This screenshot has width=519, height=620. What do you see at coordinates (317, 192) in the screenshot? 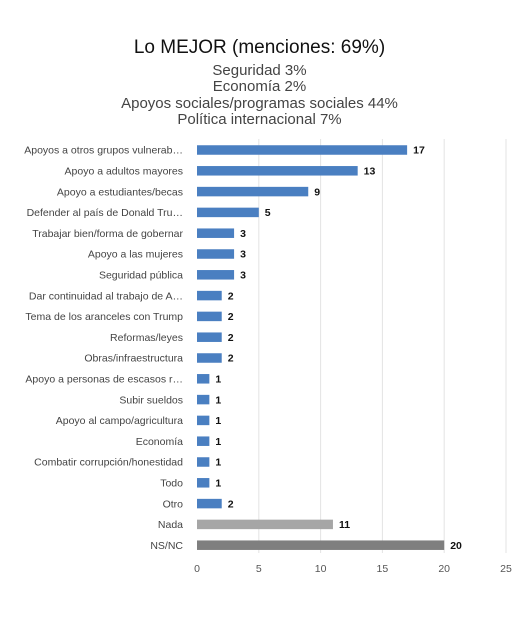
I see `bar-value-label: 9` at bounding box center [317, 192].